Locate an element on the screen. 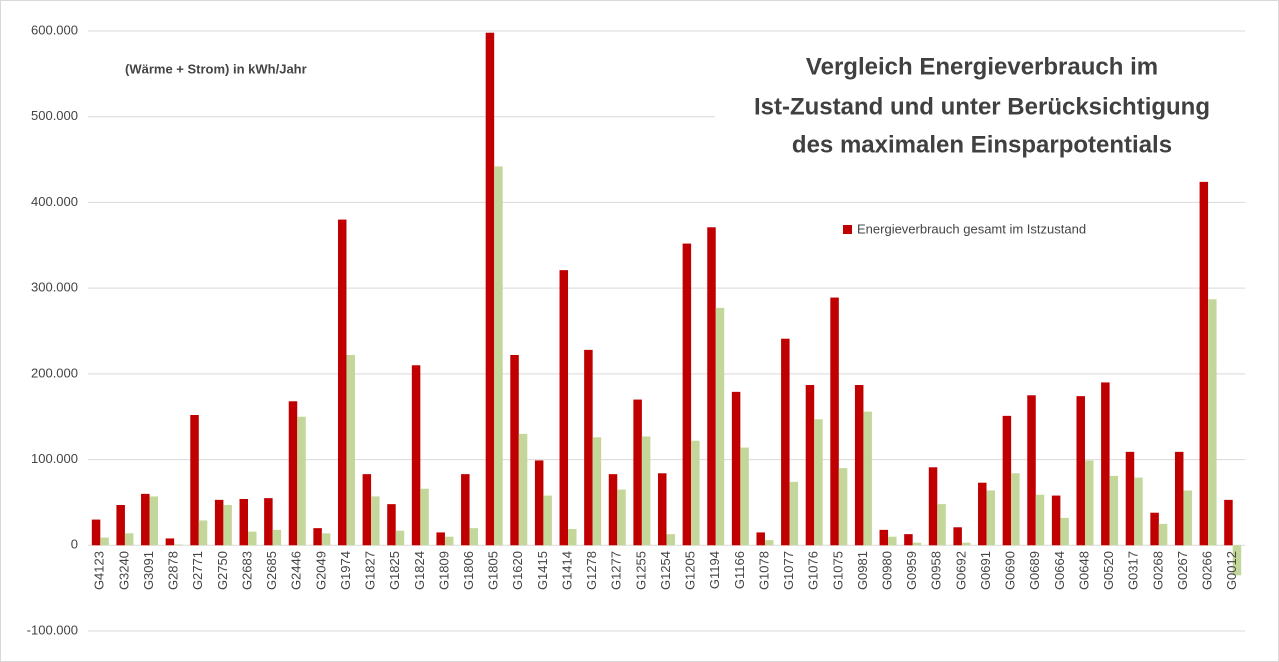 The height and width of the screenshot is (662, 1279). x-tick-label: G2771 is located at coordinates (197, 570).